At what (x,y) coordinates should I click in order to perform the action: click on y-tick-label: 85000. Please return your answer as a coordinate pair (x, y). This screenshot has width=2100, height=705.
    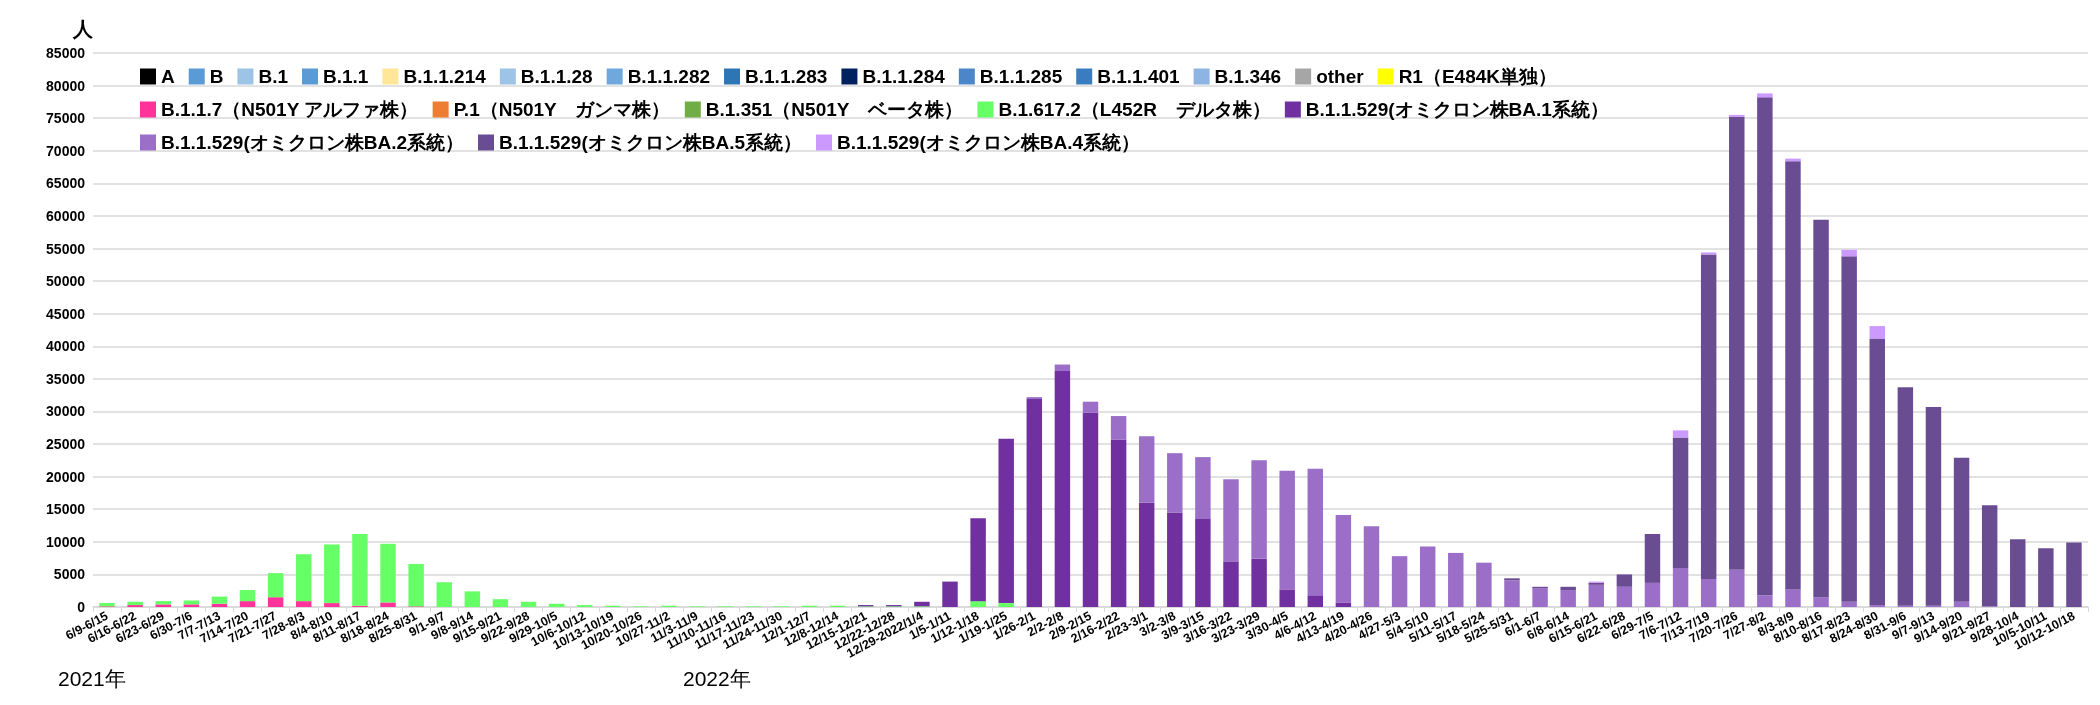
    Looking at the image, I should click on (66, 53).